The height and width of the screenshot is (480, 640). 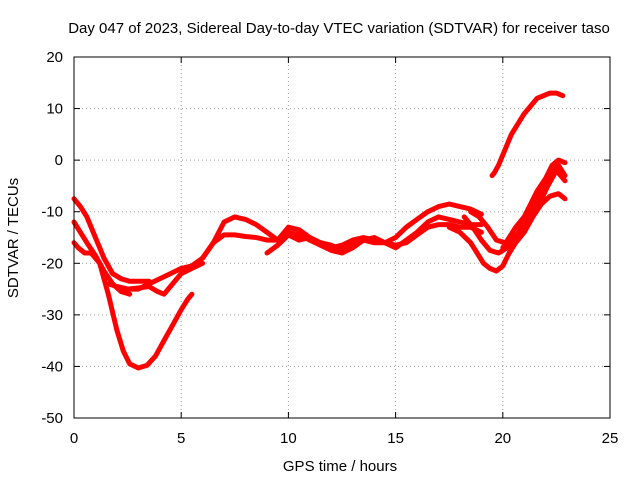 What do you see at coordinates (181, 438) in the screenshot?
I see `x-tick-label: 5` at bounding box center [181, 438].